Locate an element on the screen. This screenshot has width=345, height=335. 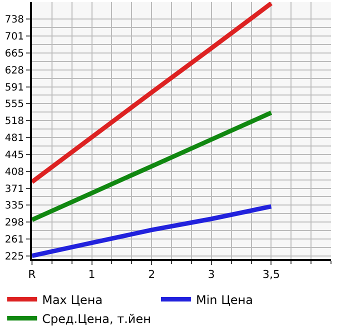
x-tick-label: 1 is located at coordinates (92, 275).